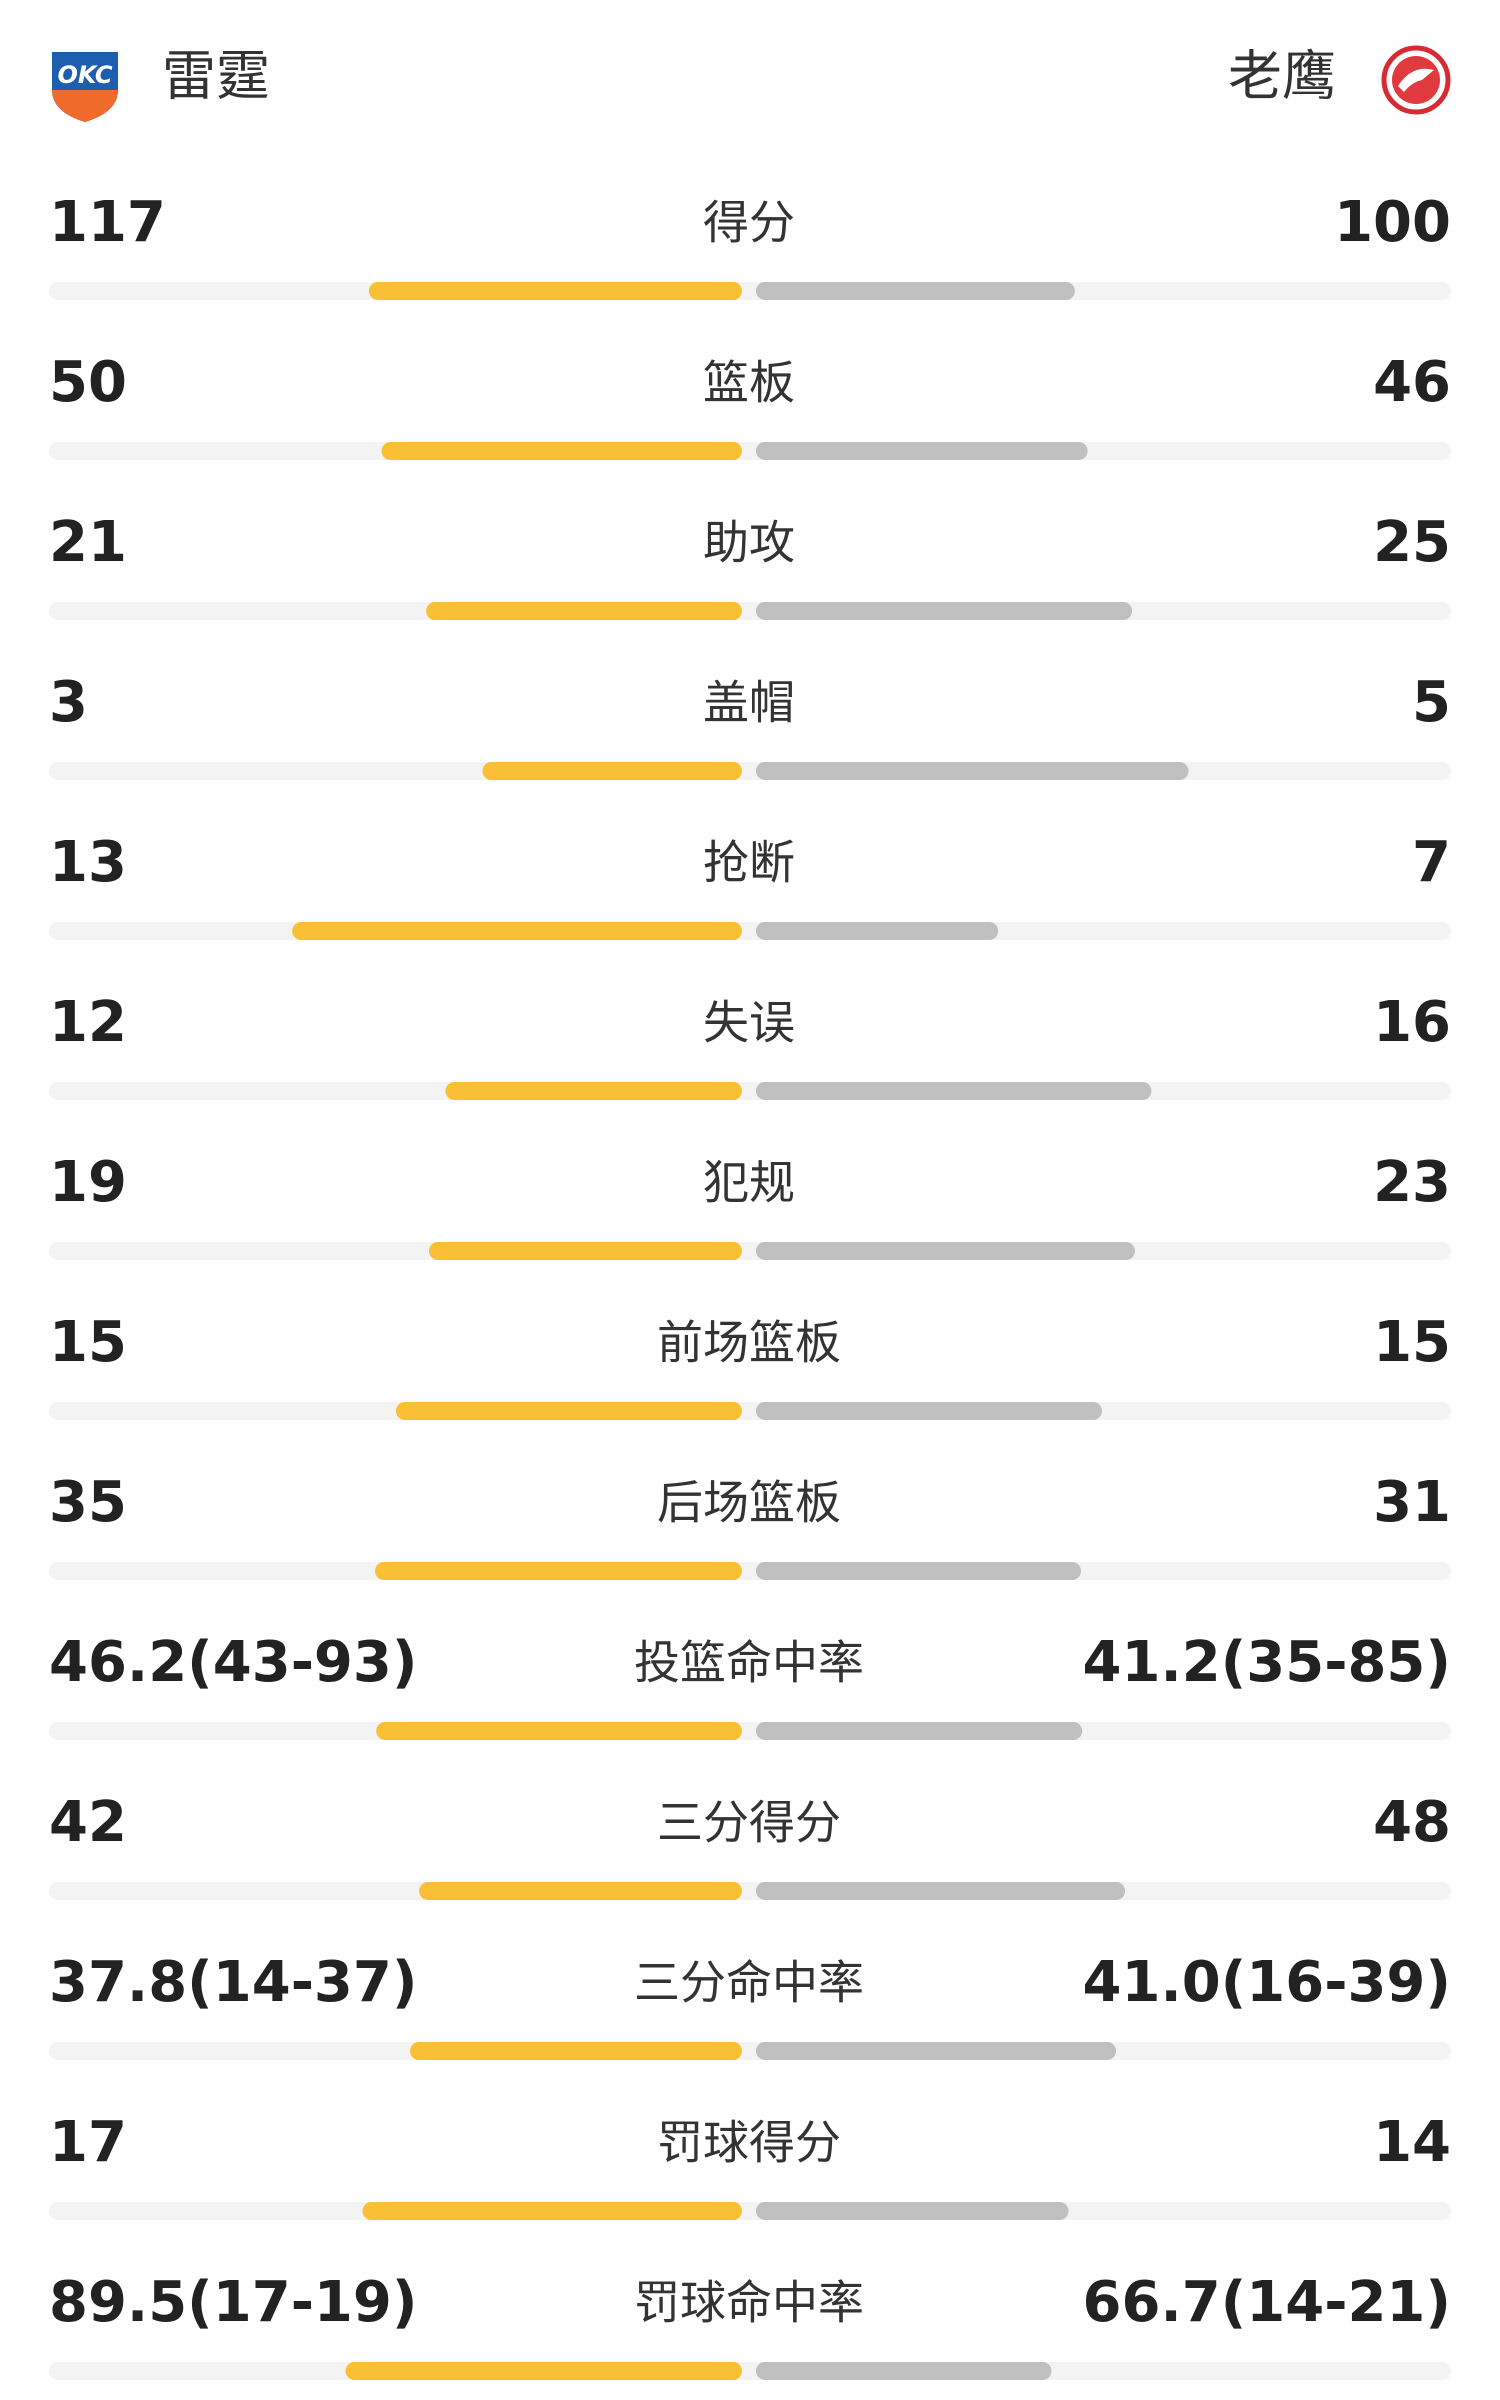 This screenshot has width=1500, height=2400. I want to click on home-team: 雷霆, so click(216, 76).